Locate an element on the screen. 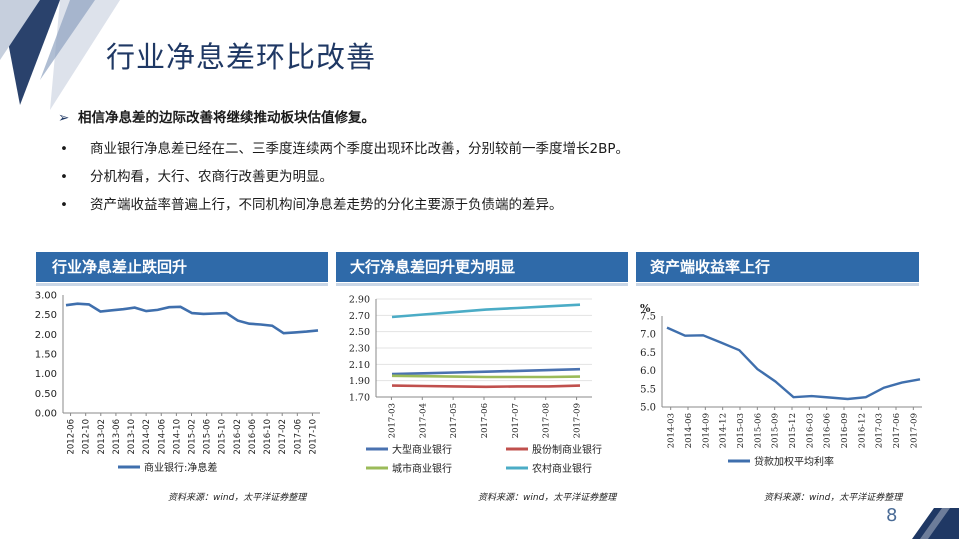 This screenshot has height=539, width=959. y-tick-label: 7.5 is located at coordinates (648, 317).